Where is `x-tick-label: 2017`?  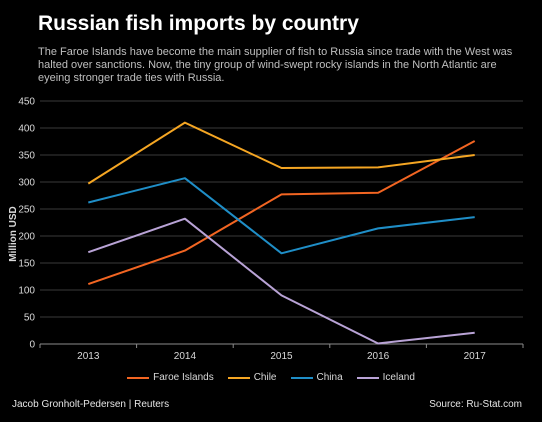
x-tick-label: 2017 is located at coordinates (475, 356).